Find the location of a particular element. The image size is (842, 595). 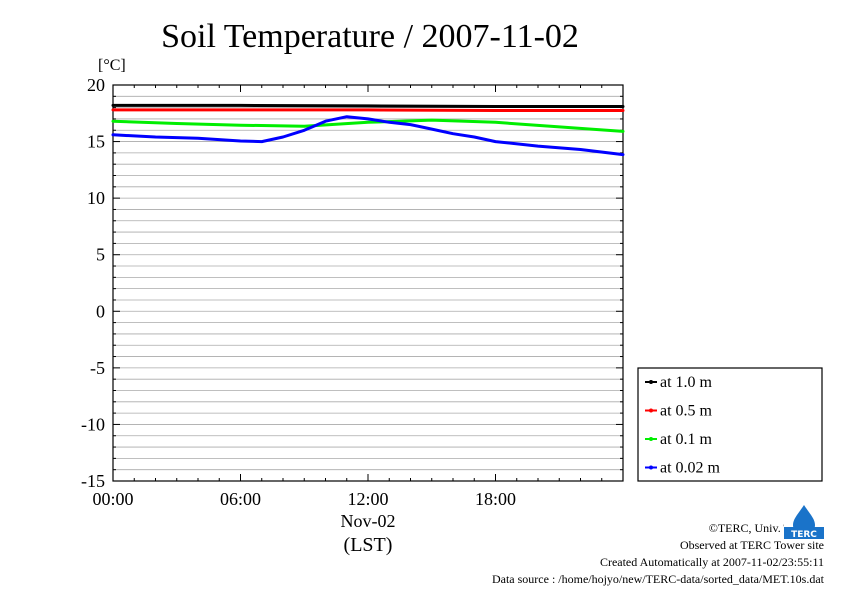

legend-label: at 0.5 m is located at coordinates (686, 411).